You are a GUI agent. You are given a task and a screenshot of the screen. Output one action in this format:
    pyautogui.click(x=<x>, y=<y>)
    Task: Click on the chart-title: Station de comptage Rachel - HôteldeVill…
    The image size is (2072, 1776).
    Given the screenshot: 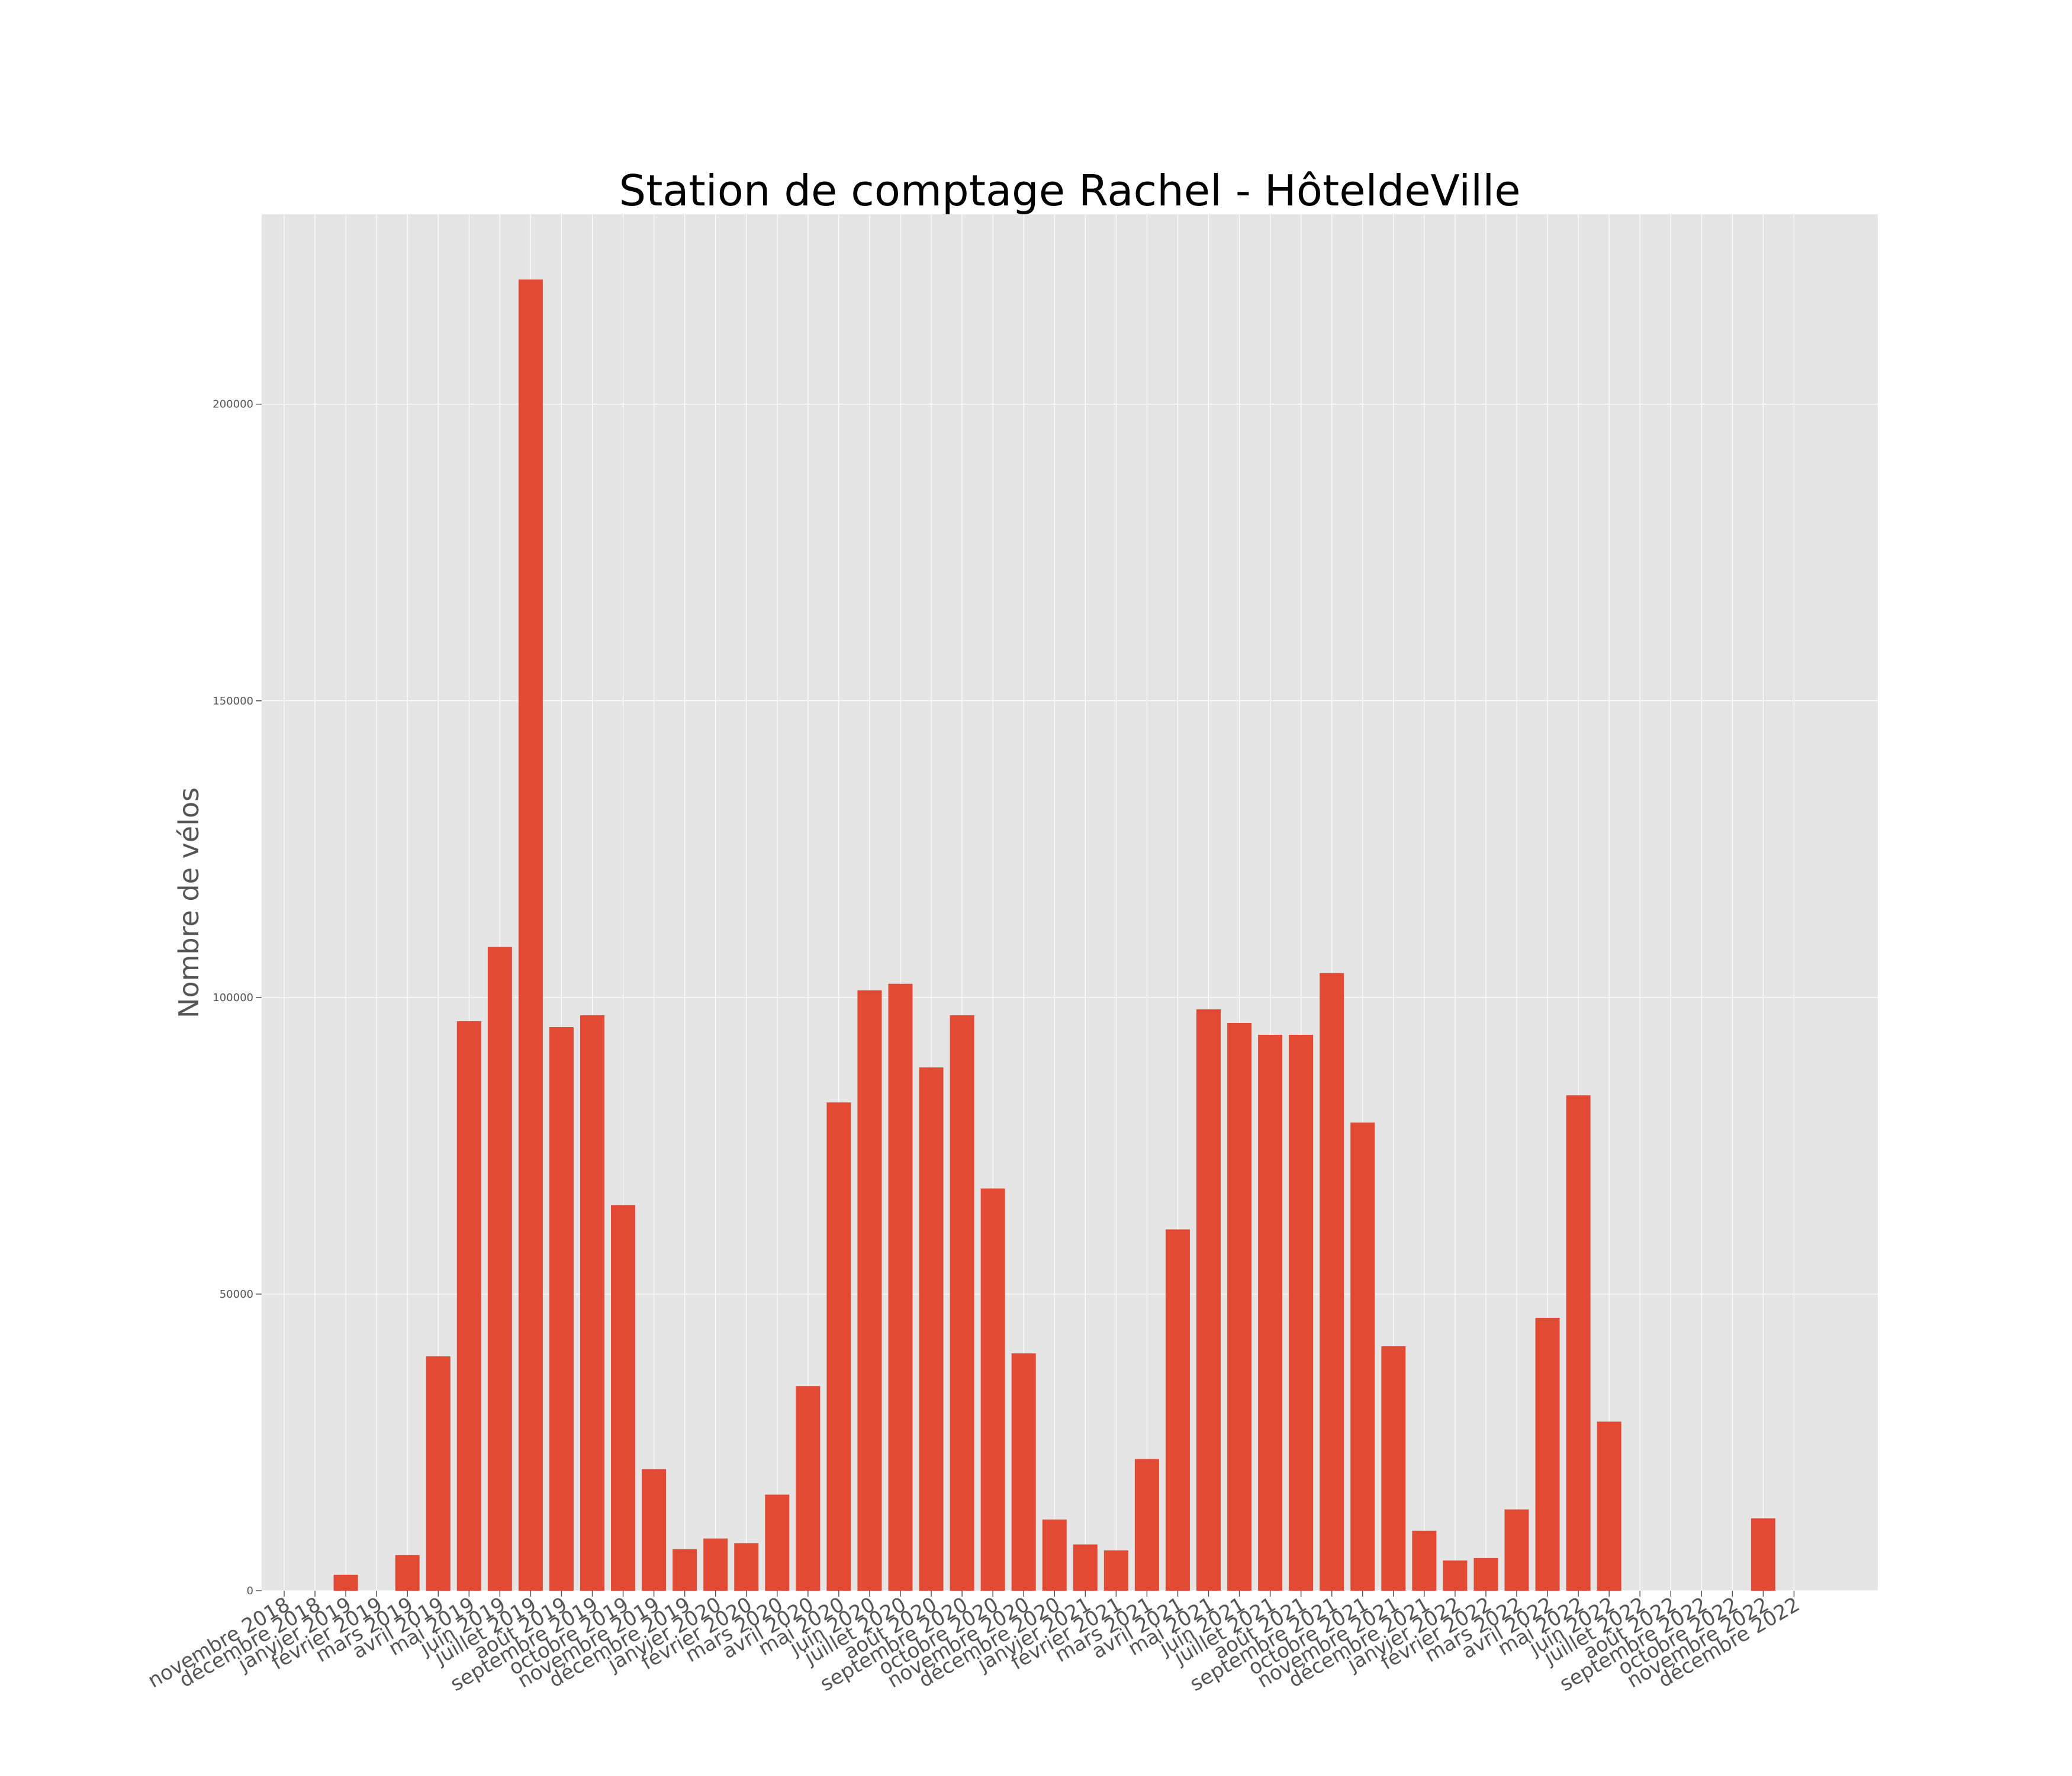 What is the action you would take?
    pyautogui.click(x=1069, y=190)
    